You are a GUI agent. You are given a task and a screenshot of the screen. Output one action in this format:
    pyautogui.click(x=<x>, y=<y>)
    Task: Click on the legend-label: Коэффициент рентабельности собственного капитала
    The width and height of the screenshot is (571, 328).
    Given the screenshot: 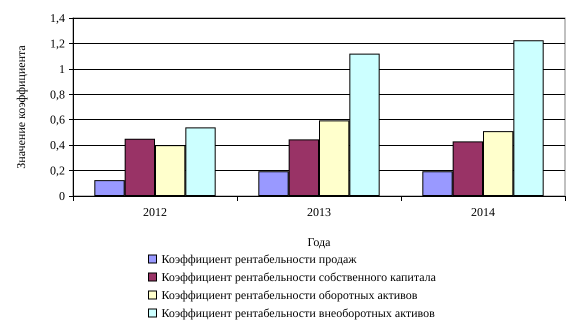 What is the action you would take?
    pyautogui.click(x=299, y=277)
    